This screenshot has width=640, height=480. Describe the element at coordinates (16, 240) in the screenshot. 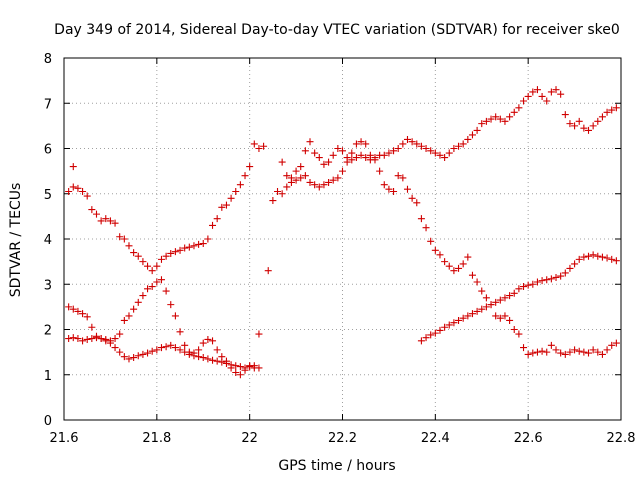

I see `y-axis-label: SDTVAR / TECUs` at that location.